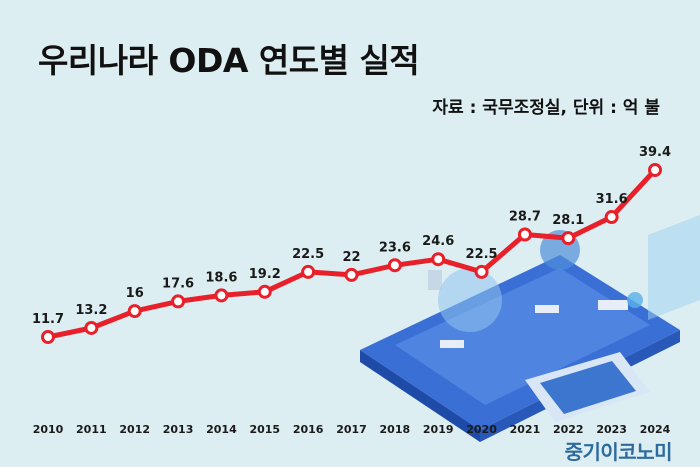 The image size is (700, 467). I want to click on data-label-2016: 22.5, so click(308, 254).